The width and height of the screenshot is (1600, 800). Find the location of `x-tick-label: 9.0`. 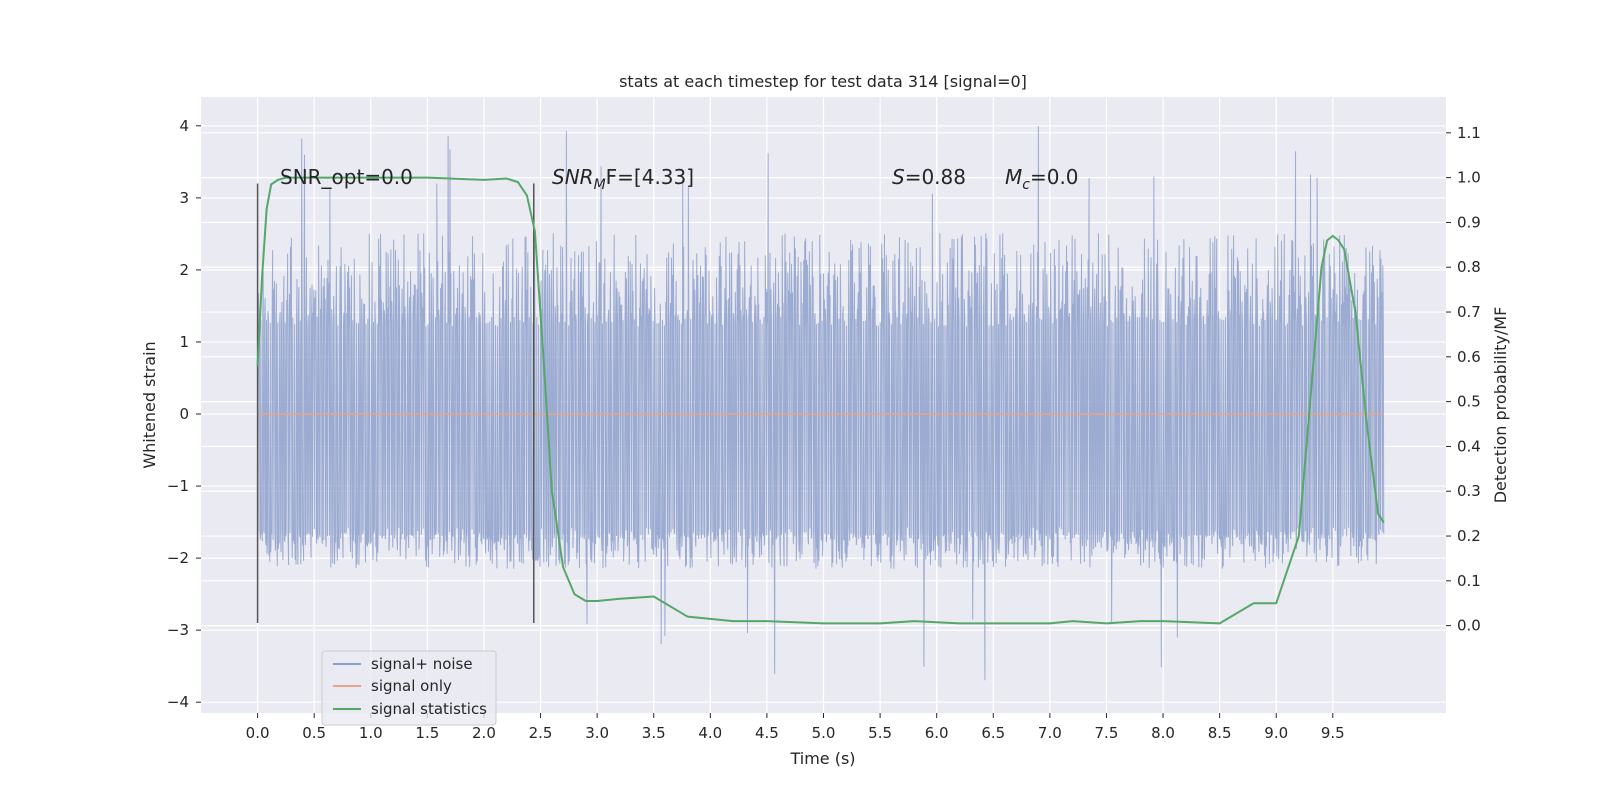

x-tick-label: 9.0 is located at coordinates (1276, 733).